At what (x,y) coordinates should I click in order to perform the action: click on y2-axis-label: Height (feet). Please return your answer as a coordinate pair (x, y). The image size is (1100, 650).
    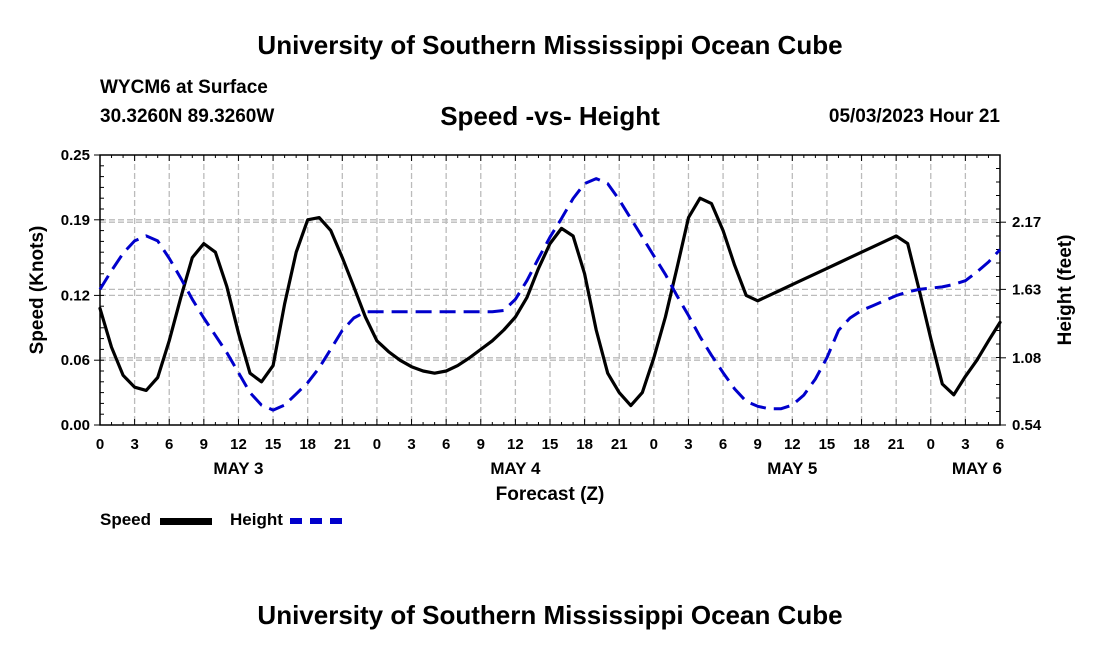
    Looking at the image, I should click on (1065, 290).